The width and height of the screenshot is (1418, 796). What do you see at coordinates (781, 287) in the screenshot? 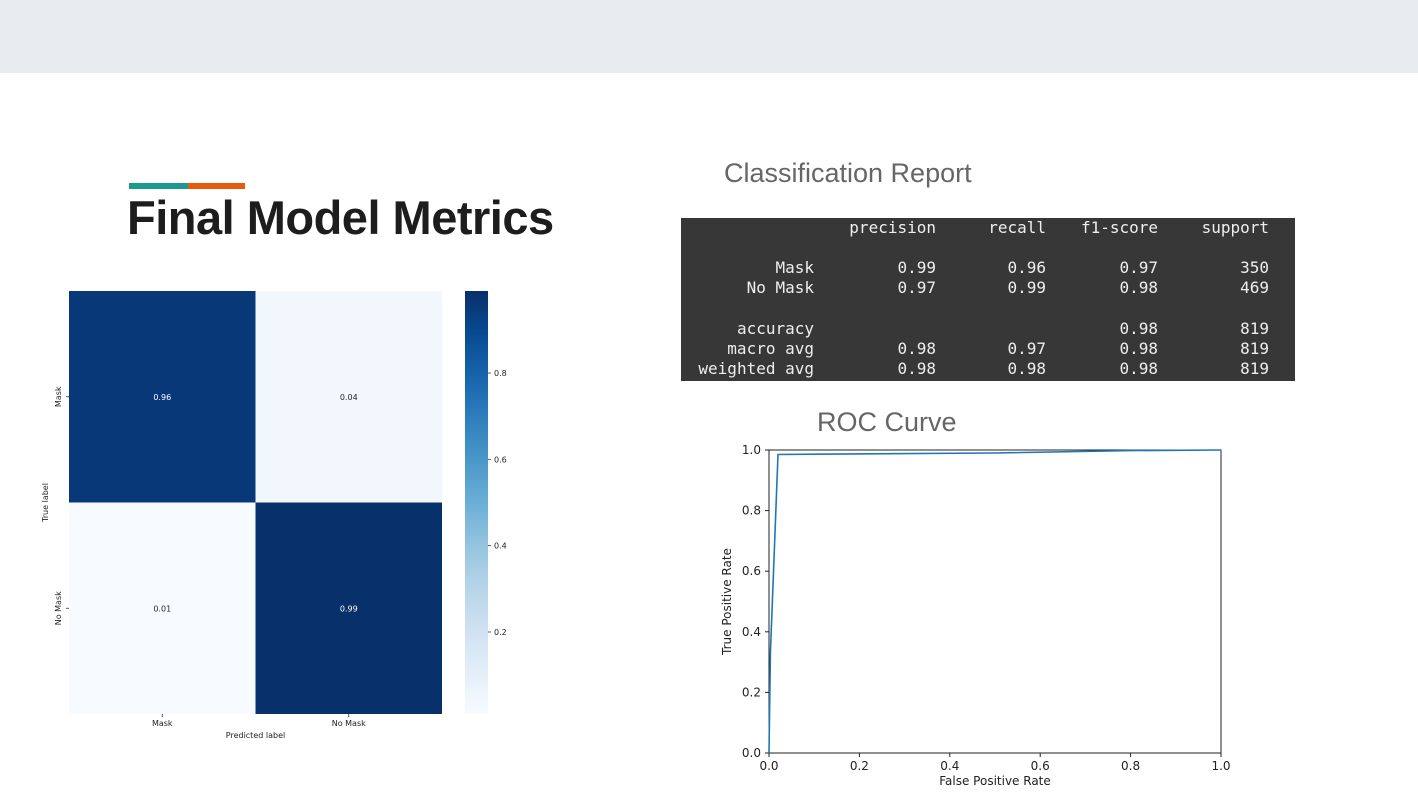
I see `report-row-label: No Mask` at bounding box center [781, 287].